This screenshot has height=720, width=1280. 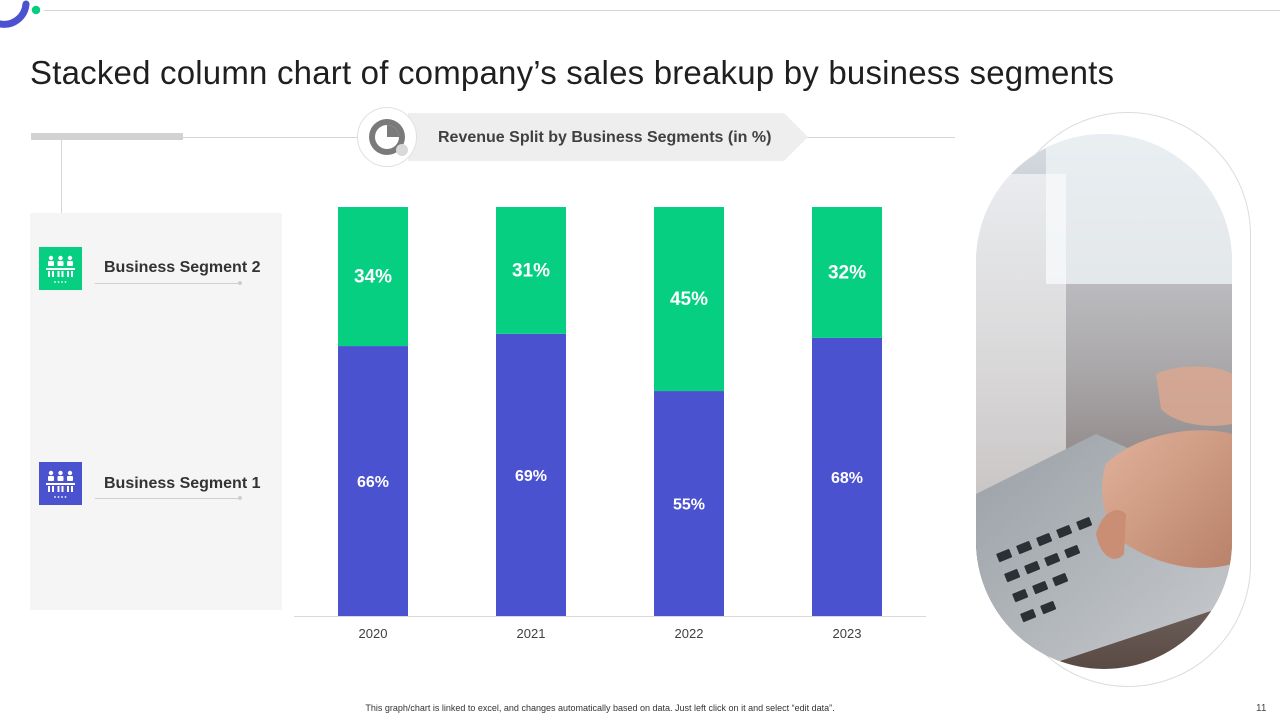 I want to click on bar-segment-2-2021, so click(x=531, y=270).